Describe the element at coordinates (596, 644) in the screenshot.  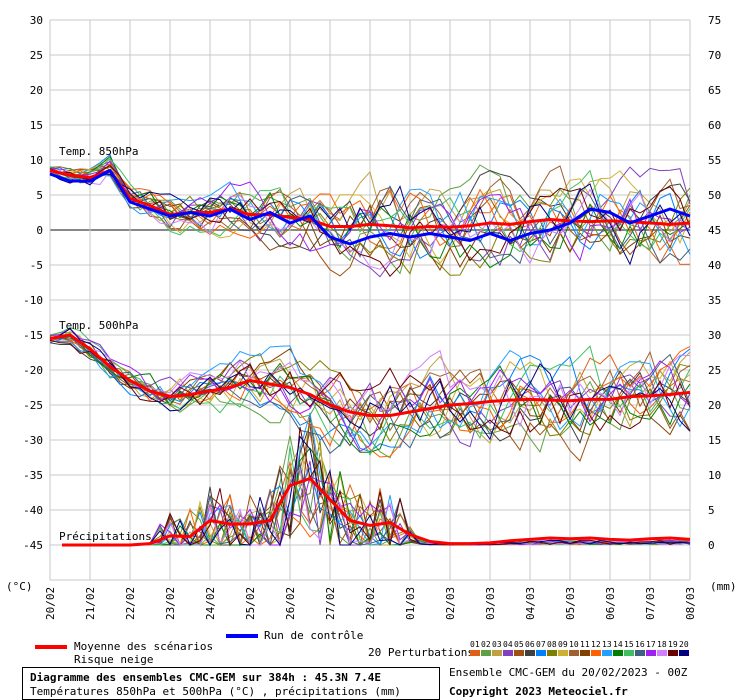
I see `perturbation-number: 12` at that location.